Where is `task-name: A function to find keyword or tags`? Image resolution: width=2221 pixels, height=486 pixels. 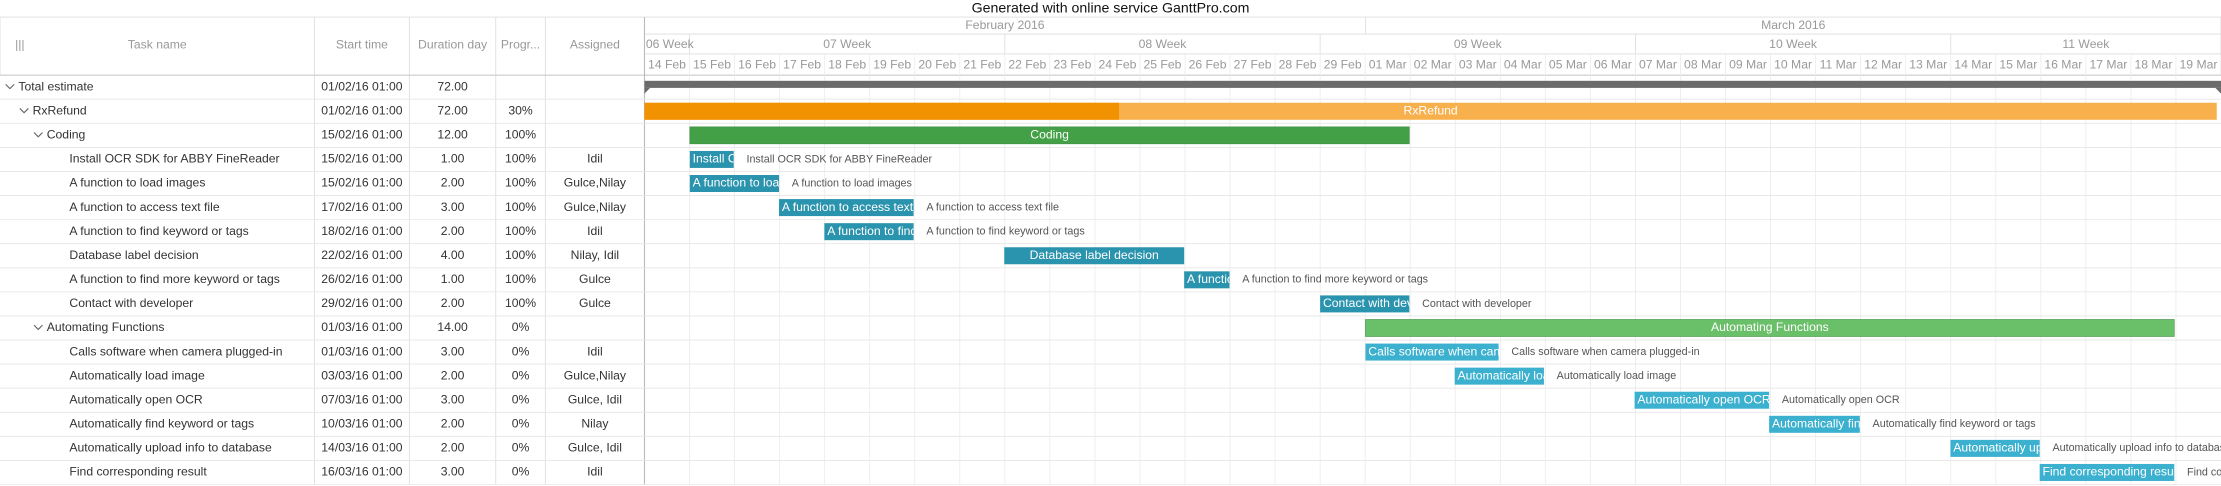 task-name: A function to find keyword or tags is located at coordinates (158, 231).